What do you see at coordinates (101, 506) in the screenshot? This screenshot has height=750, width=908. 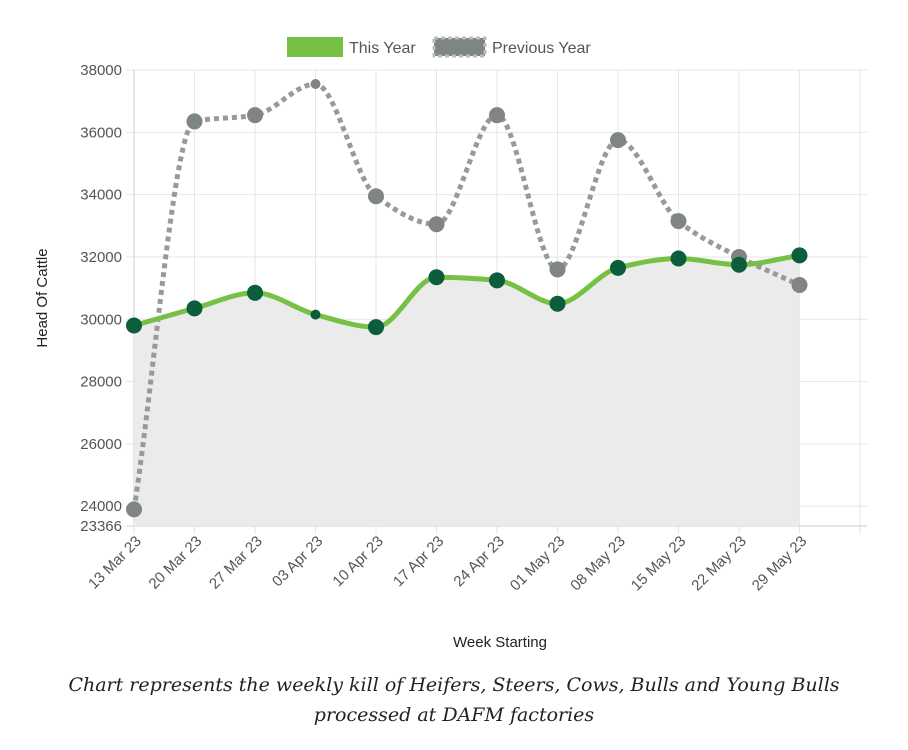 I see `y-tick-label: 24000` at bounding box center [101, 506].